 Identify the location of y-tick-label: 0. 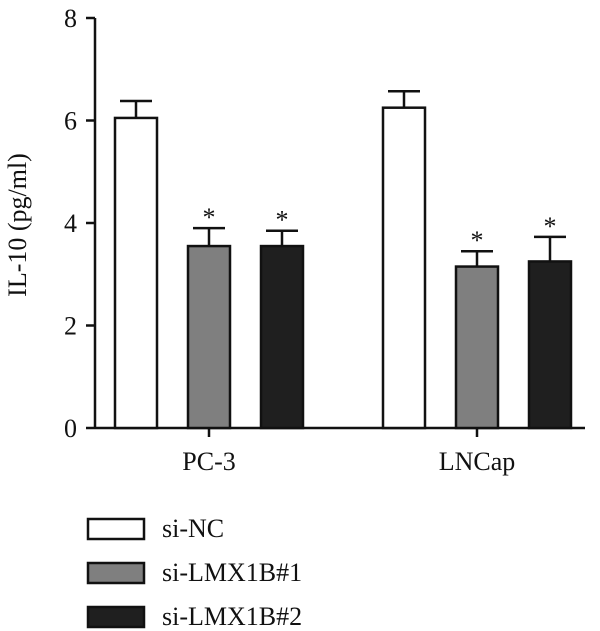
(70, 428).